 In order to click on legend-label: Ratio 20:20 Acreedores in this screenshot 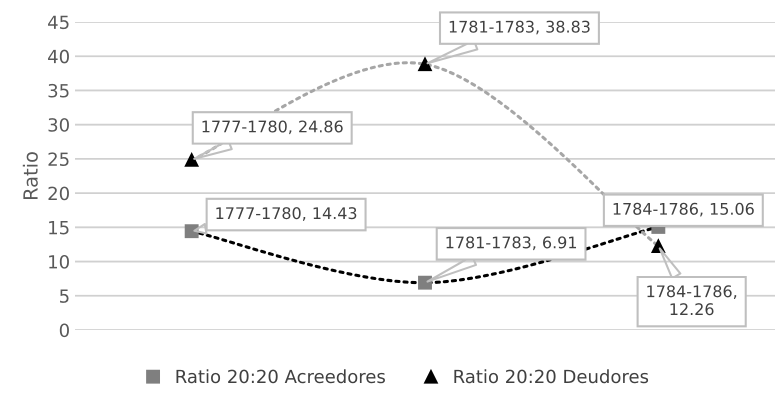, I will do `click(280, 376)`.